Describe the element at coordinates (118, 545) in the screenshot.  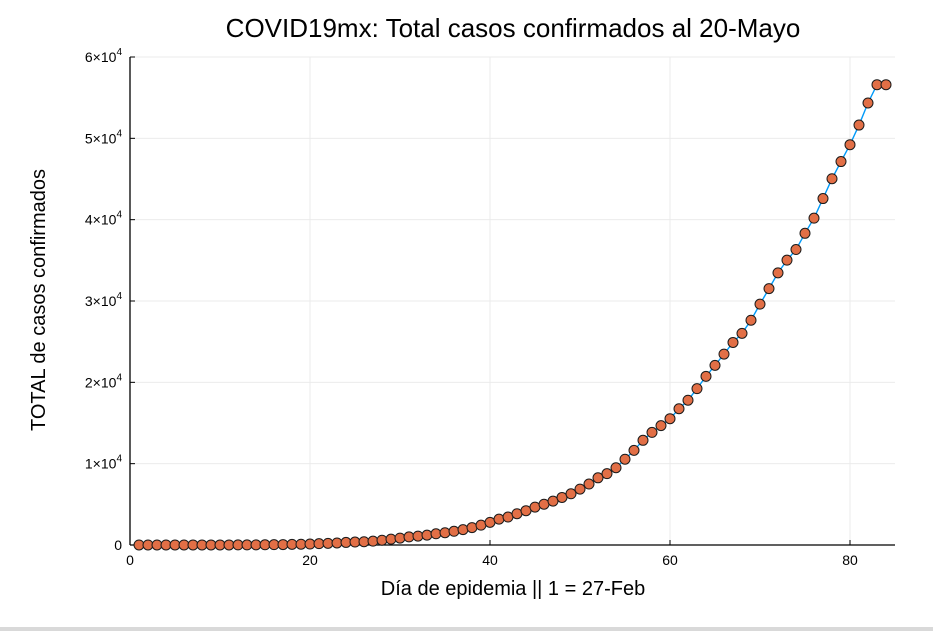
I see `y-tick-label: 0` at that location.